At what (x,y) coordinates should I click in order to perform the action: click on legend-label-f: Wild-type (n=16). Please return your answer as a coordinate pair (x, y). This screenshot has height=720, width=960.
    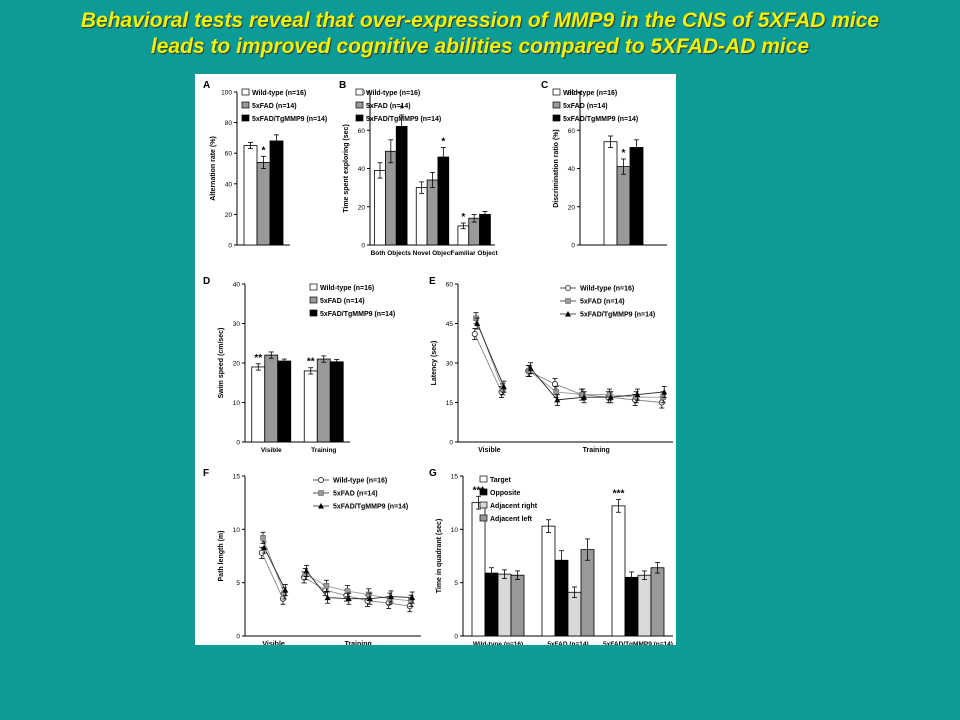
    Looking at the image, I should click on (360, 481).